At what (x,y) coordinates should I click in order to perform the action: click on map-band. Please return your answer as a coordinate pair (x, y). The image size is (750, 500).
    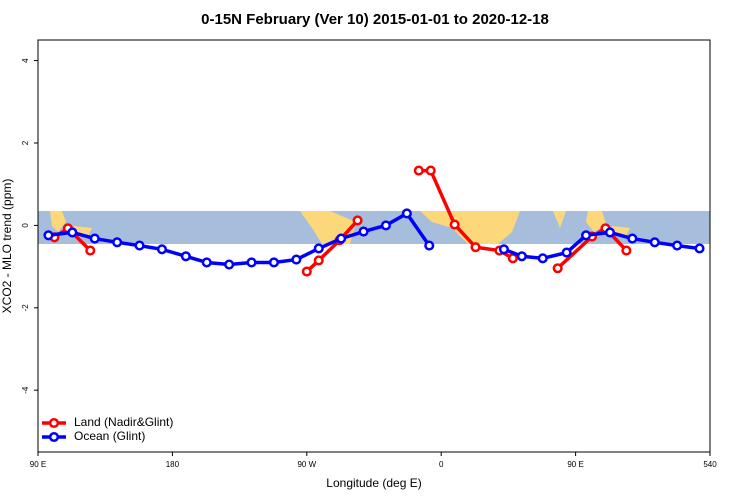
    Looking at the image, I should click on (374, 227).